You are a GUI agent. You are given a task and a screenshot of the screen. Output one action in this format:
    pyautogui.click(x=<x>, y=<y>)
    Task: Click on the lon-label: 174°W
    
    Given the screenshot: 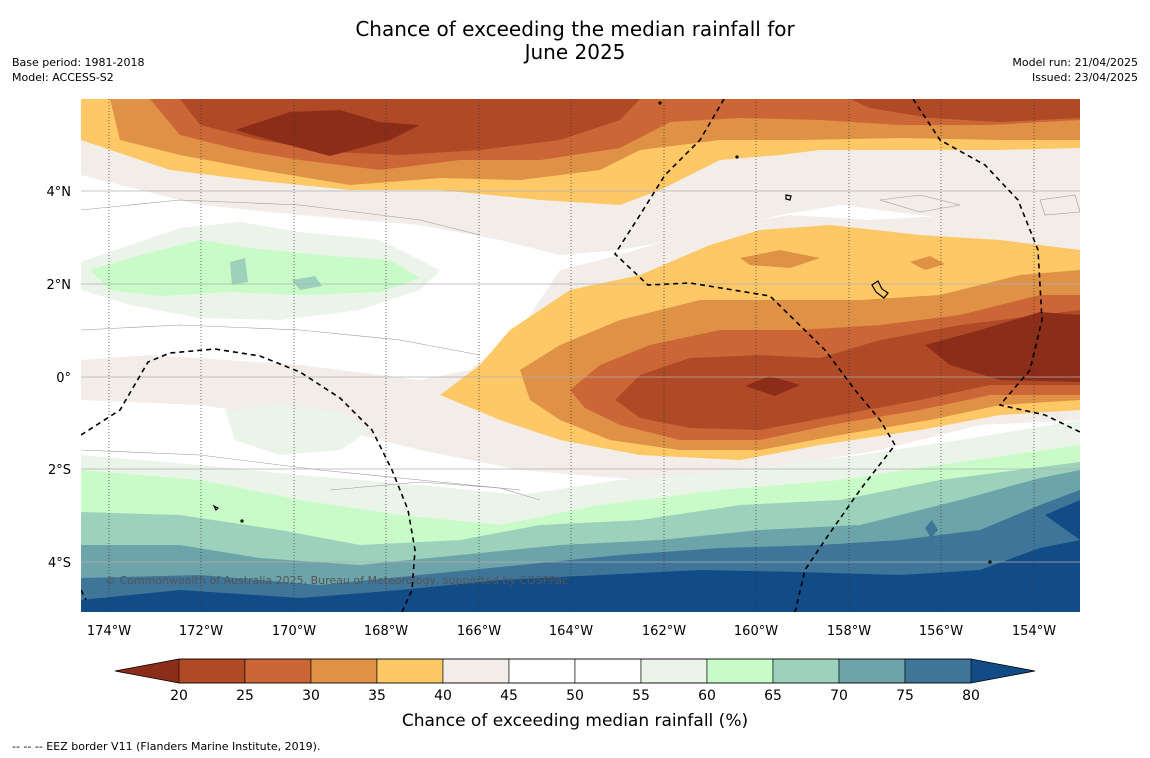 What is the action you would take?
    pyautogui.click(x=109, y=631)
    